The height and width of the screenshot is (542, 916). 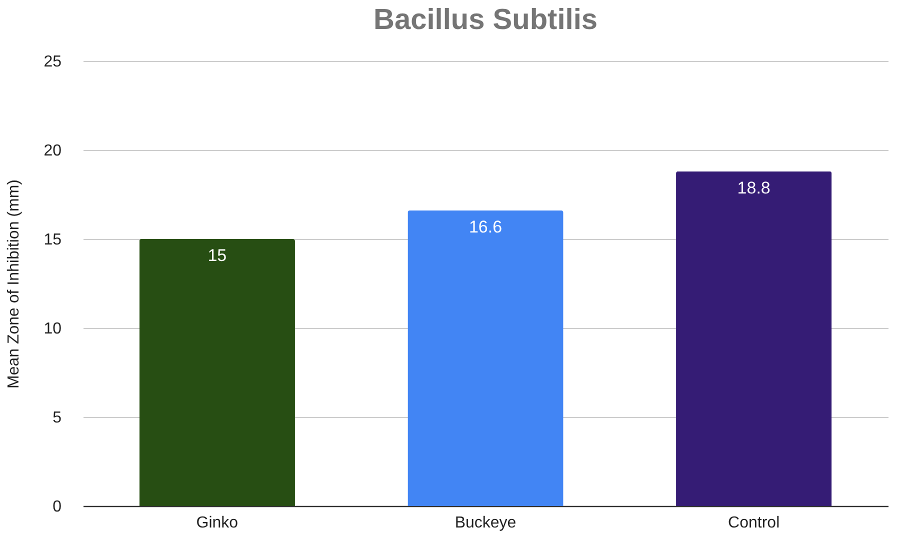 I want to click on x-tick-label: Control, so click(x=754, y=523).